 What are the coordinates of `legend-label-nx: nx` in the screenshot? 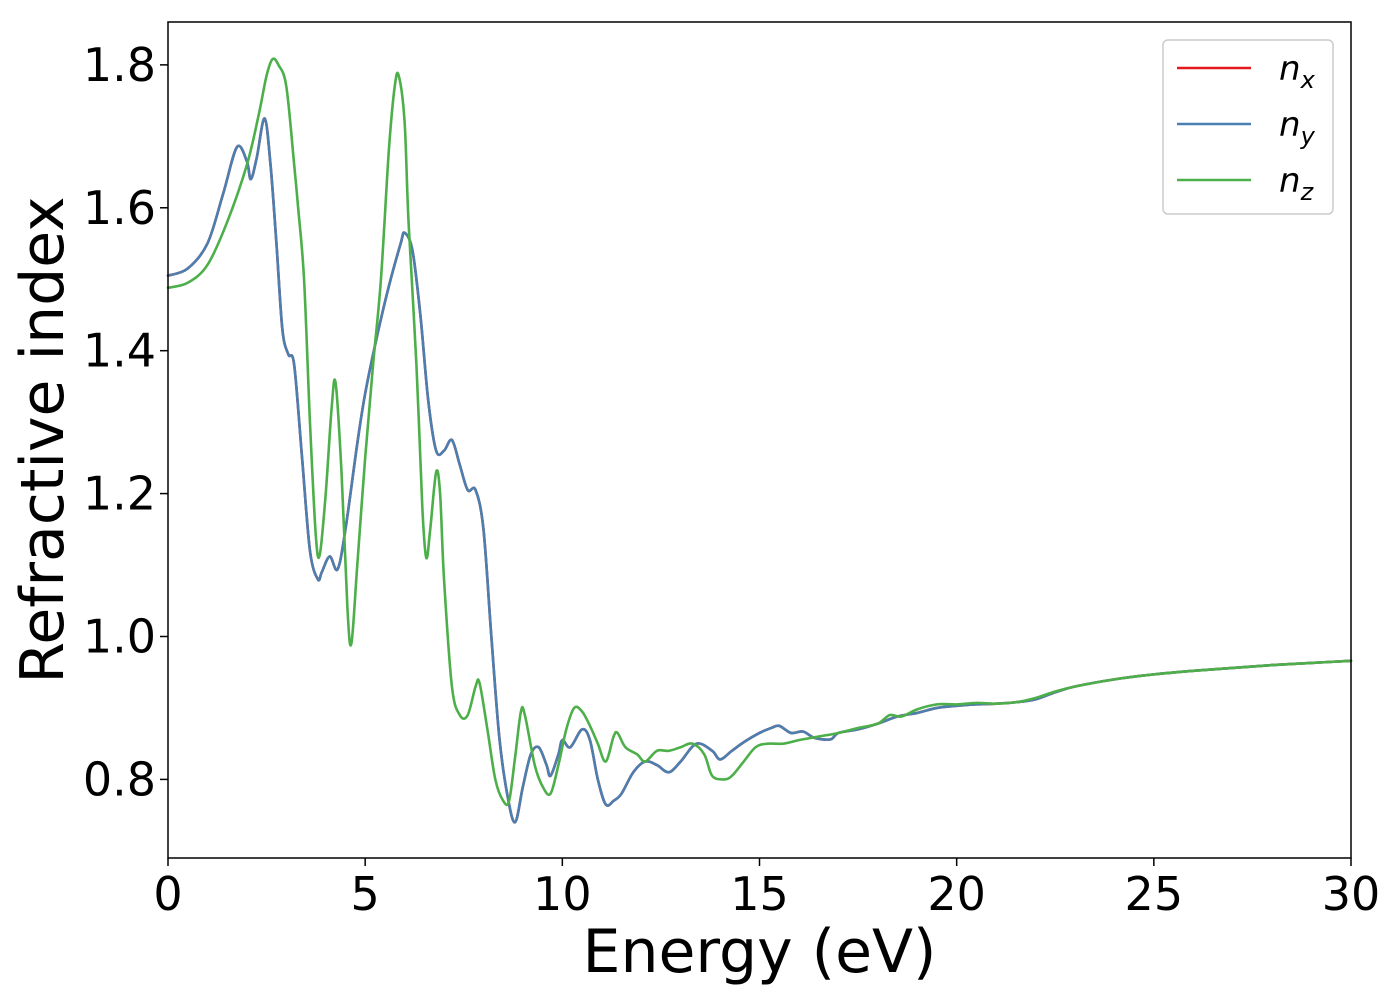 It's located at (1297, 71).